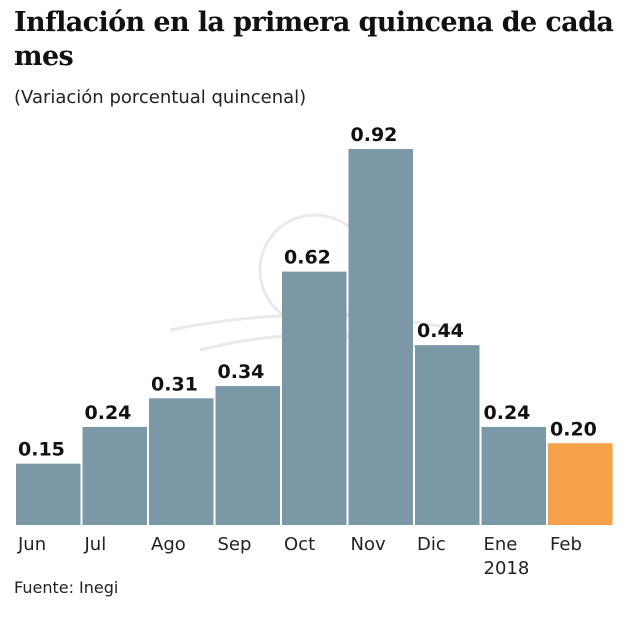 This screenshot has width=633, height=620. What do you see at coordinates (447, 435) in the screenshot?
I see `bar-dic` at bounding box center [447, 435].